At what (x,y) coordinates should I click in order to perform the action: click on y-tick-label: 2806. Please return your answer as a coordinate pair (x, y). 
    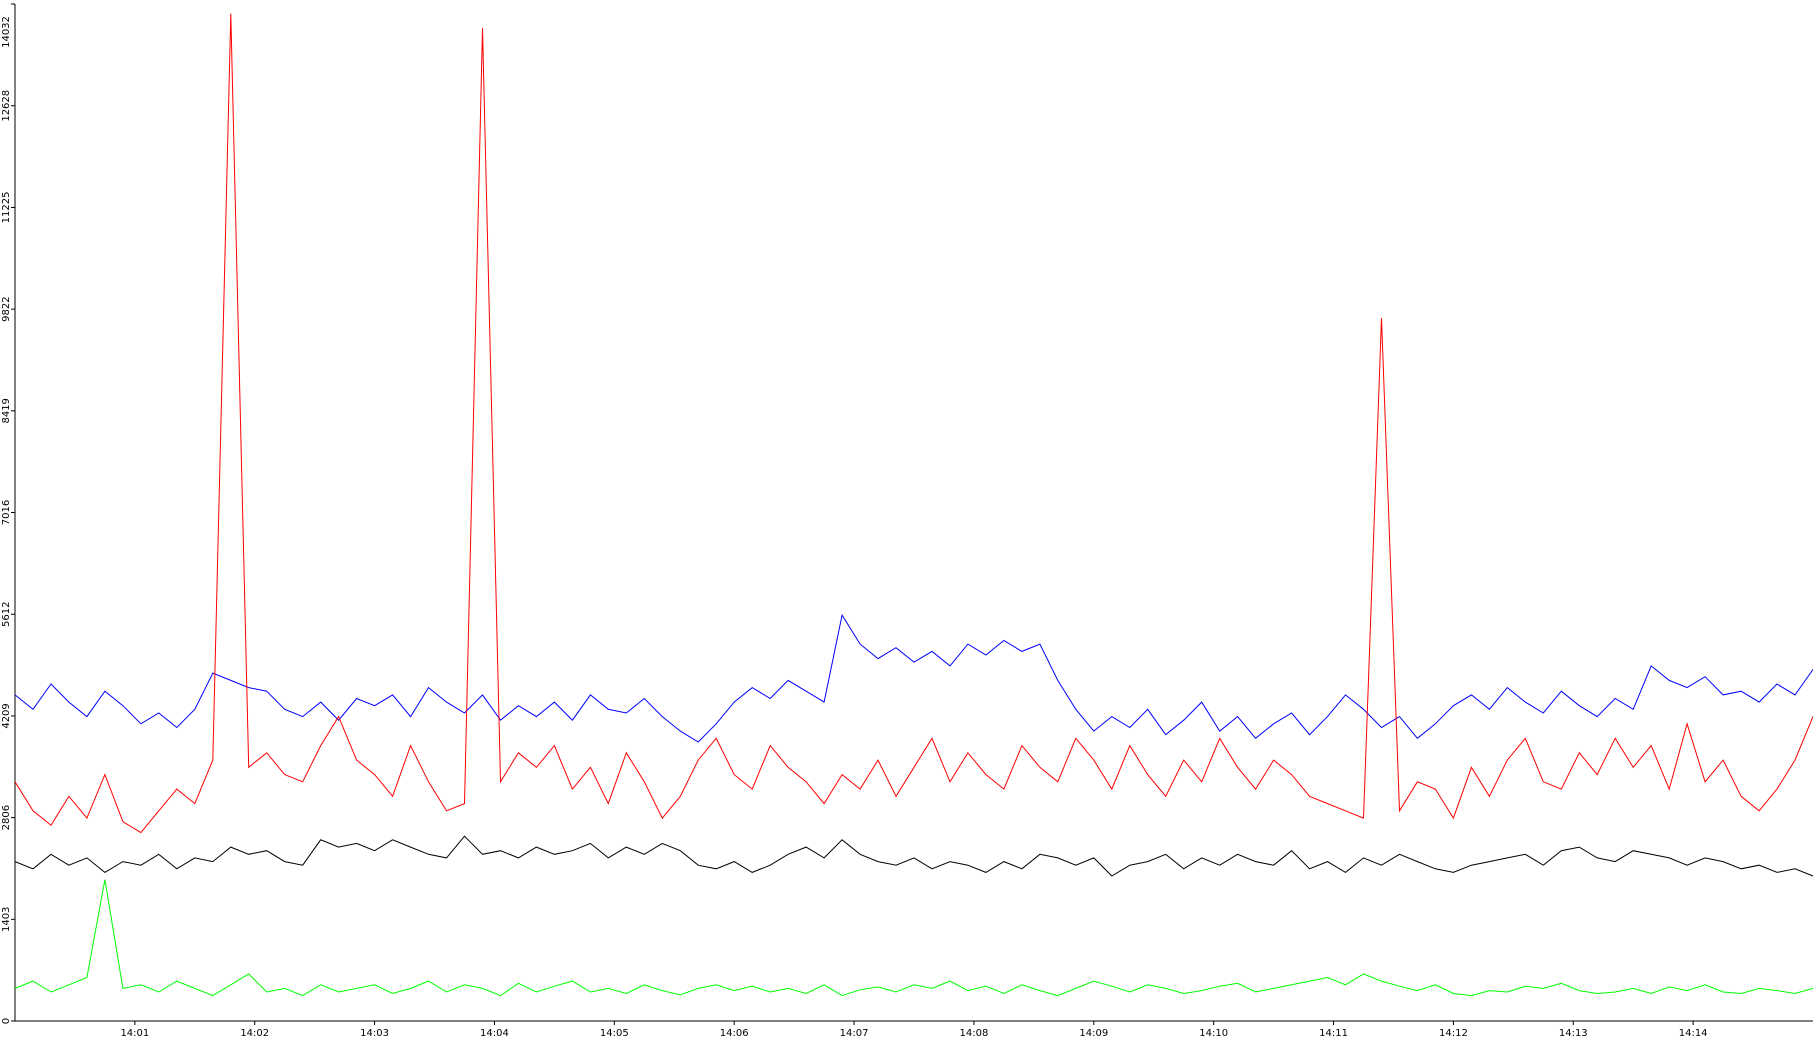
    Looking at the image, I should click on (6, 817).